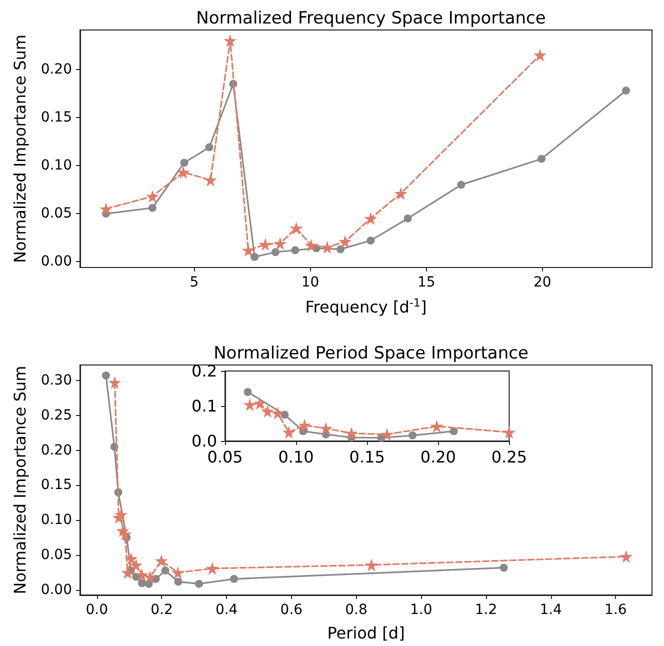 The image size is (664, 646). I want to click on y-tick-label: 0.30, so click(56, 380).